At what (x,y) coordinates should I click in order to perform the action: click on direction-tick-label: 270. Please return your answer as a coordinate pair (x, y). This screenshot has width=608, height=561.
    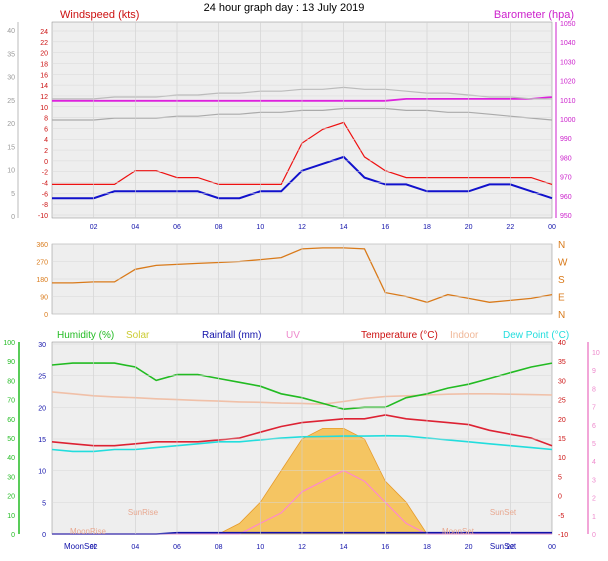
    Looking at the image, I should click on (42, 263).